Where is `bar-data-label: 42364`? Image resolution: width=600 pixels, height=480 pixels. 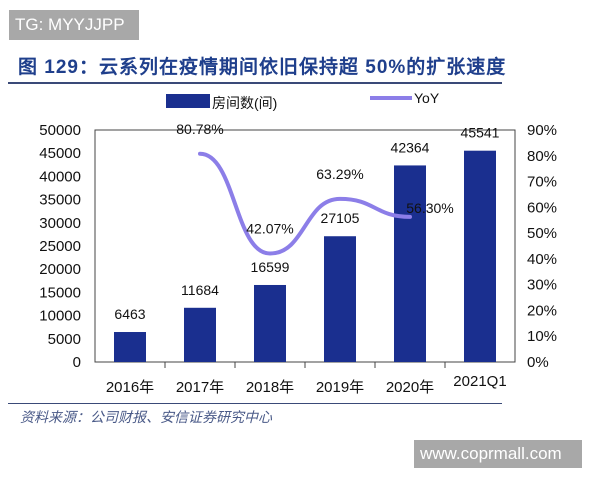 bar-data-label: 42364 is located at coordinates (410, 147).